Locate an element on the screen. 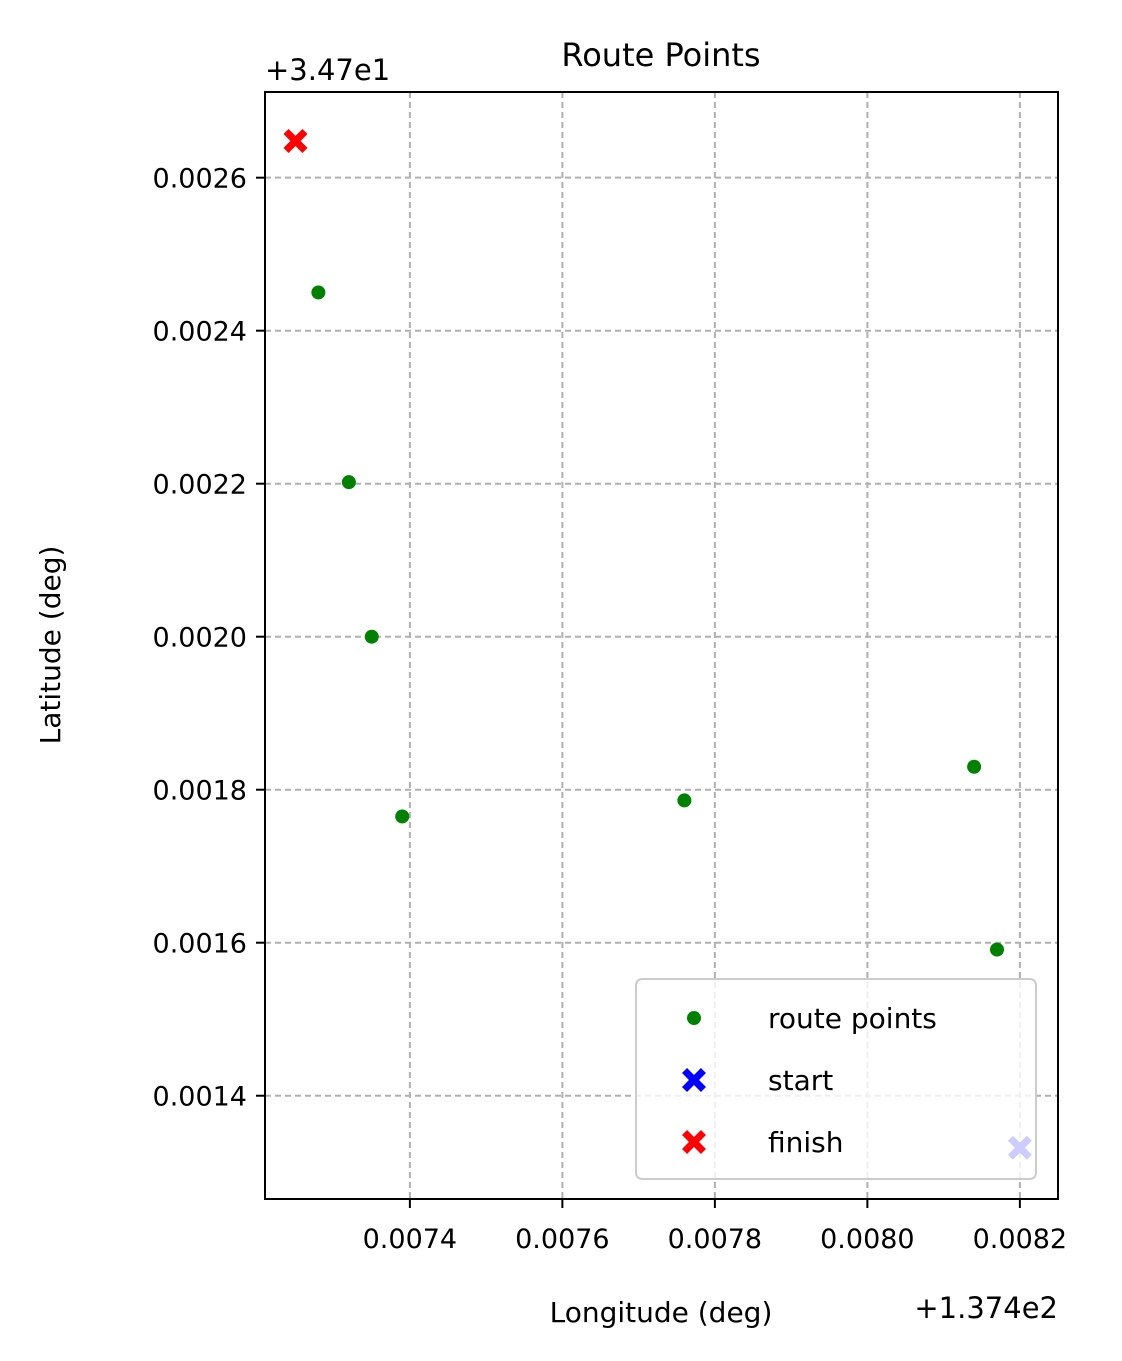  legend-label-start: start is located at coordinates (800, 1080).